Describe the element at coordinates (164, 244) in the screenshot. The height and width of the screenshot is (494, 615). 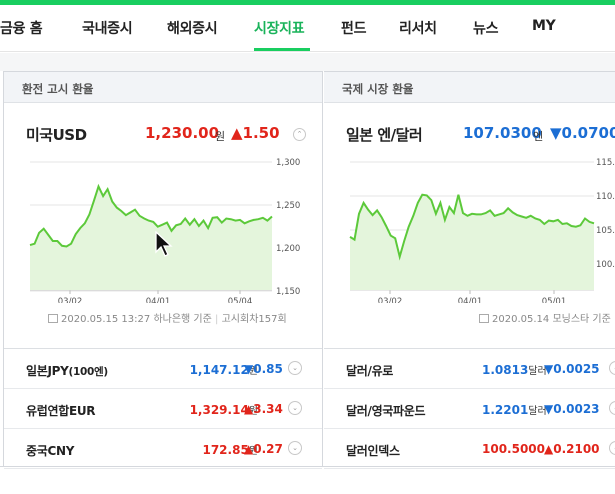
I see `mouse-cursor-icon` at that location.